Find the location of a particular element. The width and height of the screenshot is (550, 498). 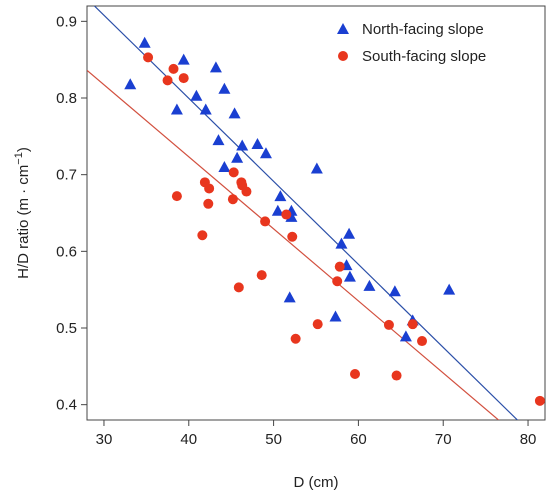

legend: North-facing slope South-facing slope is located at coordinates (411, 43).